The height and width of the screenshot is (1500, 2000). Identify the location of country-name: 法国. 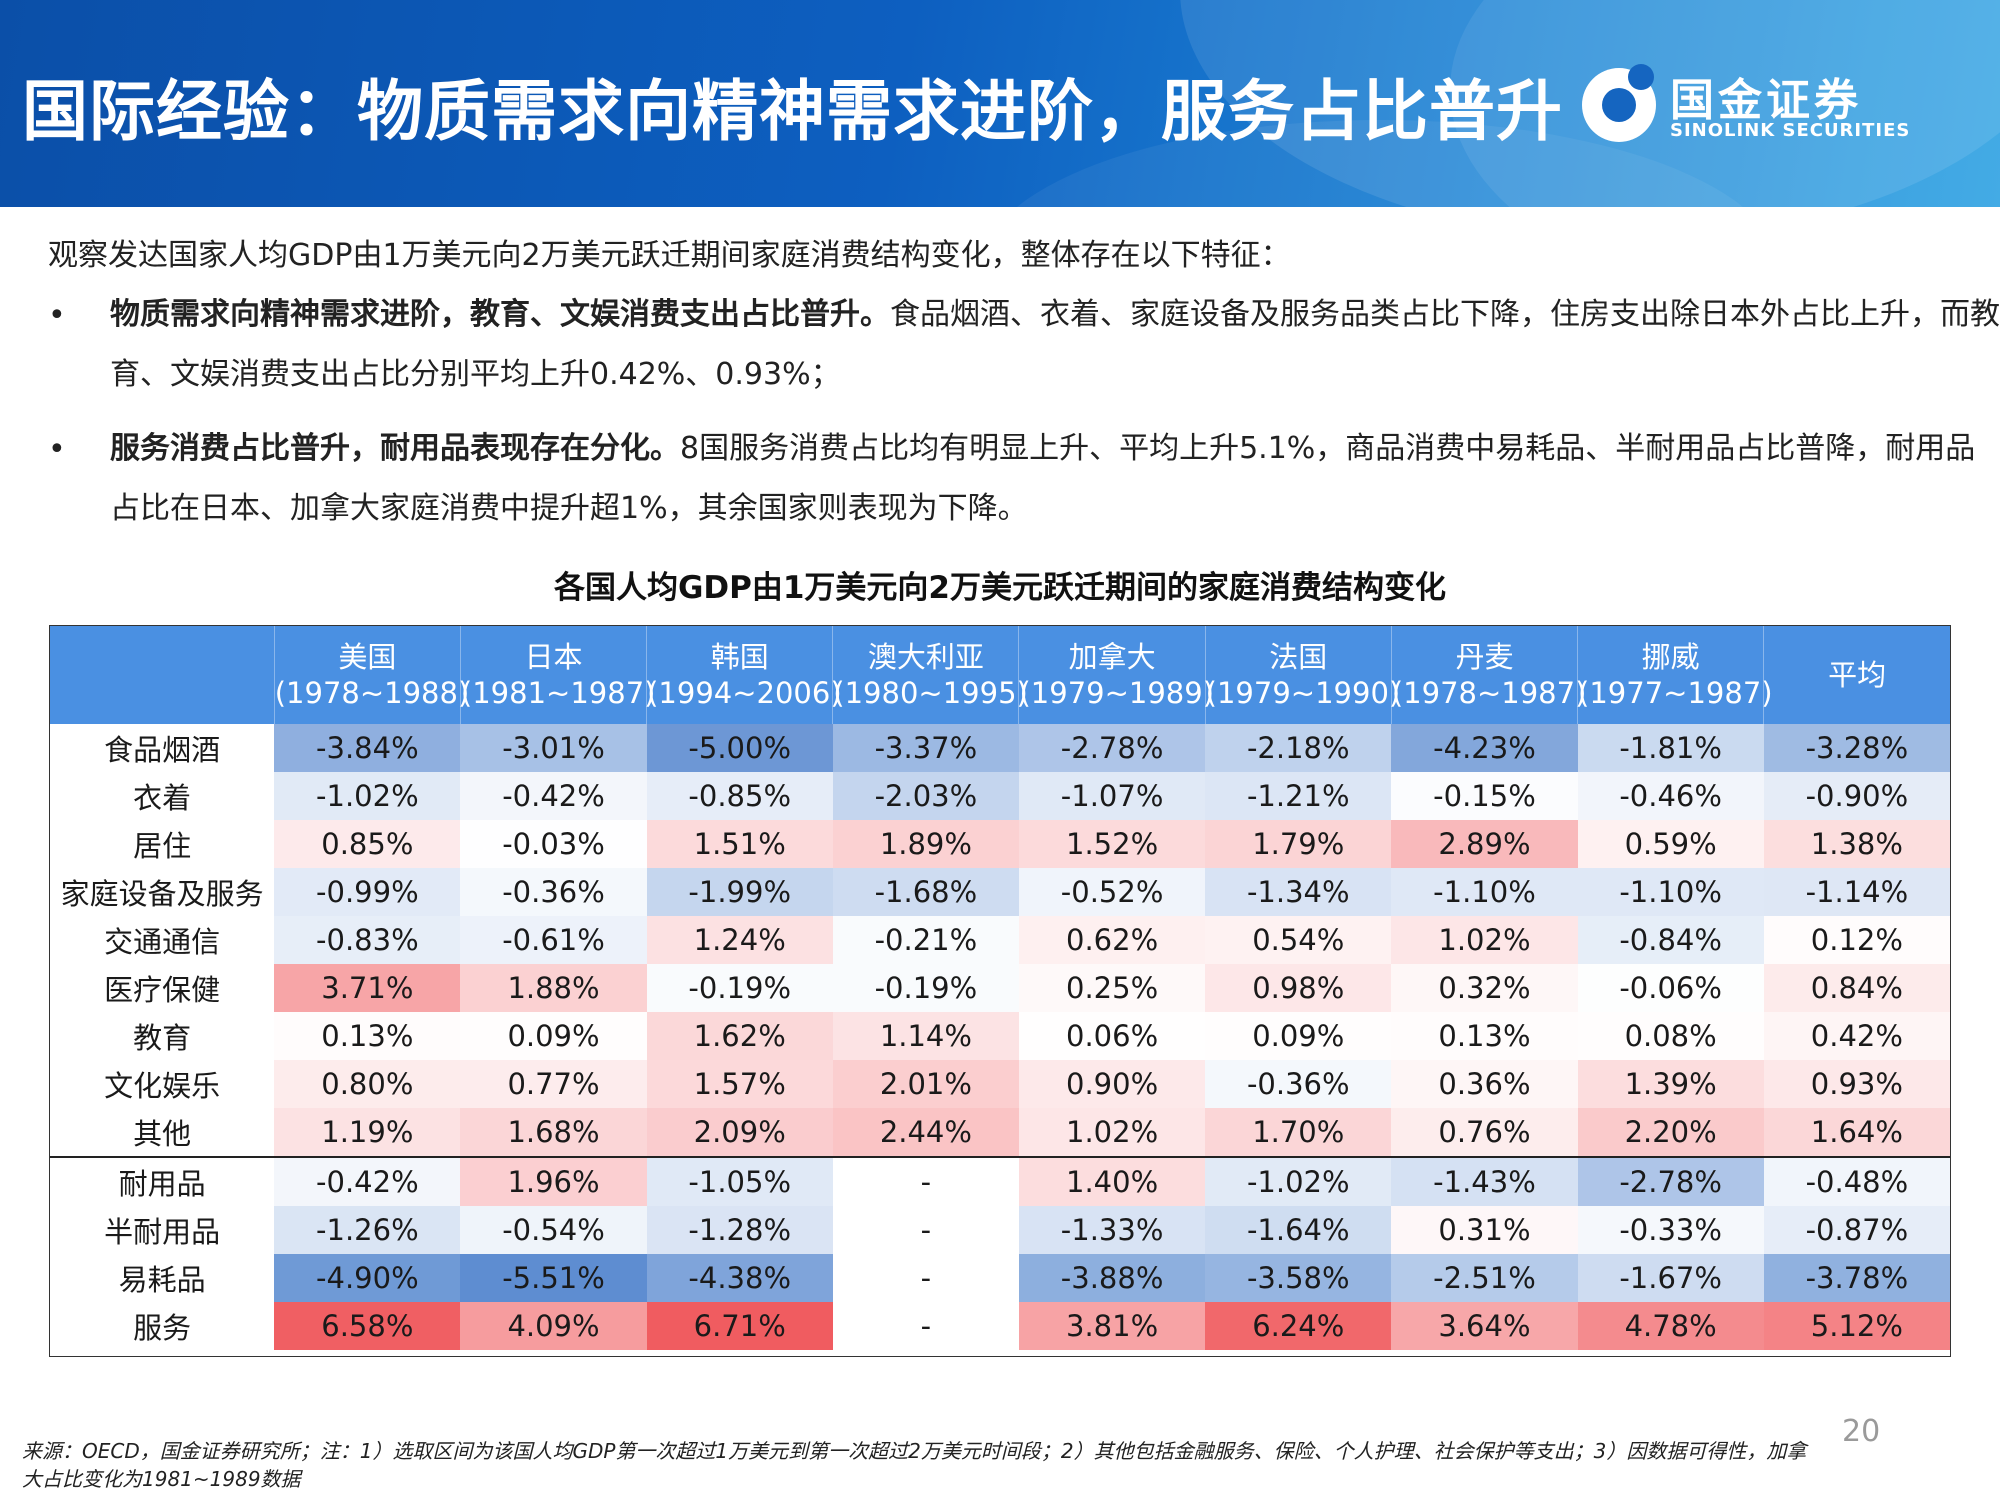
(1298, 657).